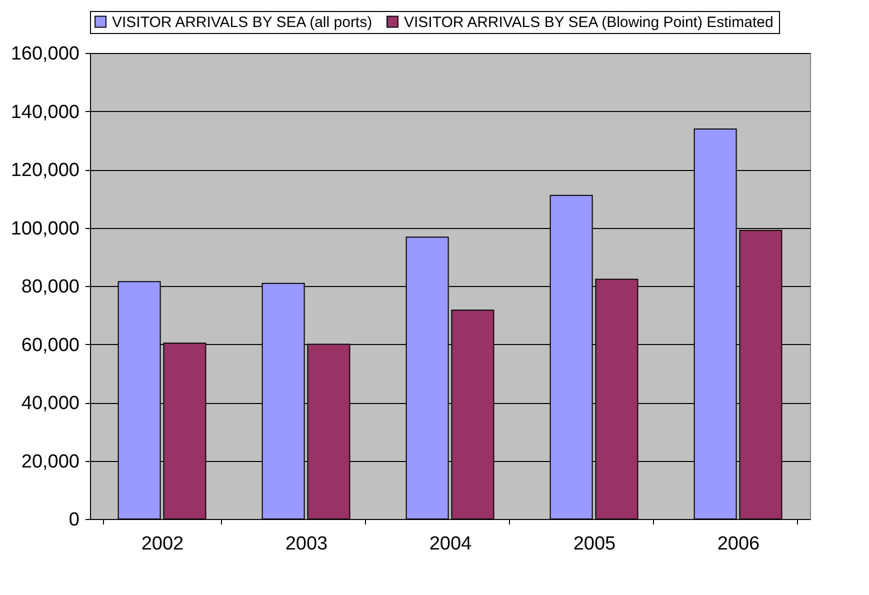  I want to click on y-tick-label: 140,000, so click(45, 112).